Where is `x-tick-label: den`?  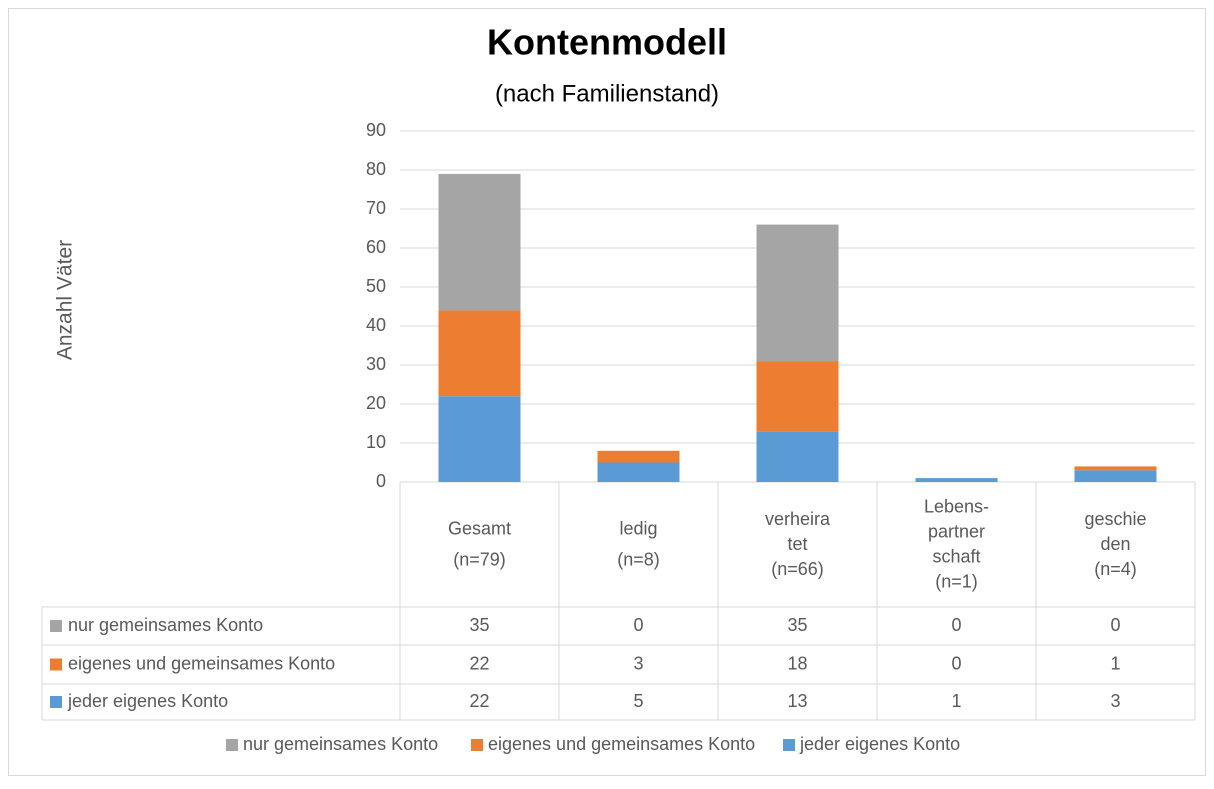
x-tick-label: den is located at coordinates (1115, 544).